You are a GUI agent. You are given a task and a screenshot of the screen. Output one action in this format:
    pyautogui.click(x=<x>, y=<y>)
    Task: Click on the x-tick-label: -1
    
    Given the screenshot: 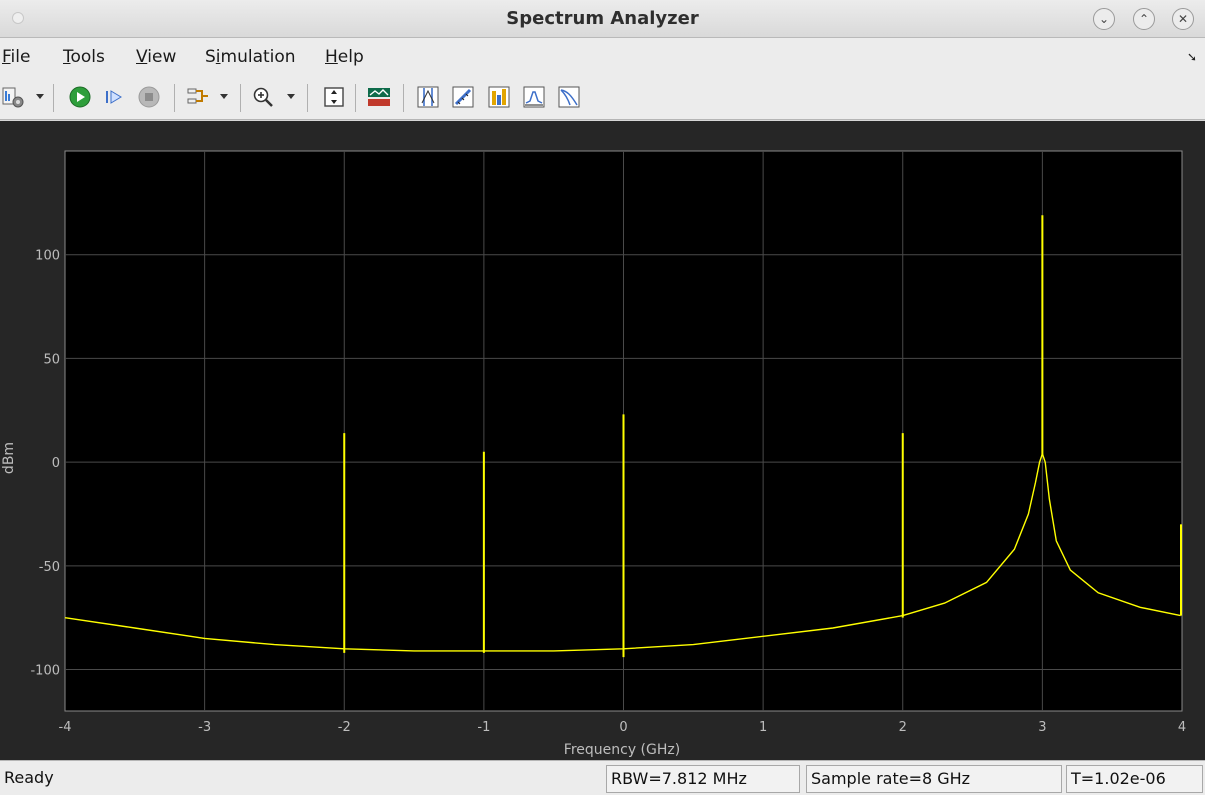 What is the action you would take?
    pyautogui.click(x=483, y=727)
    